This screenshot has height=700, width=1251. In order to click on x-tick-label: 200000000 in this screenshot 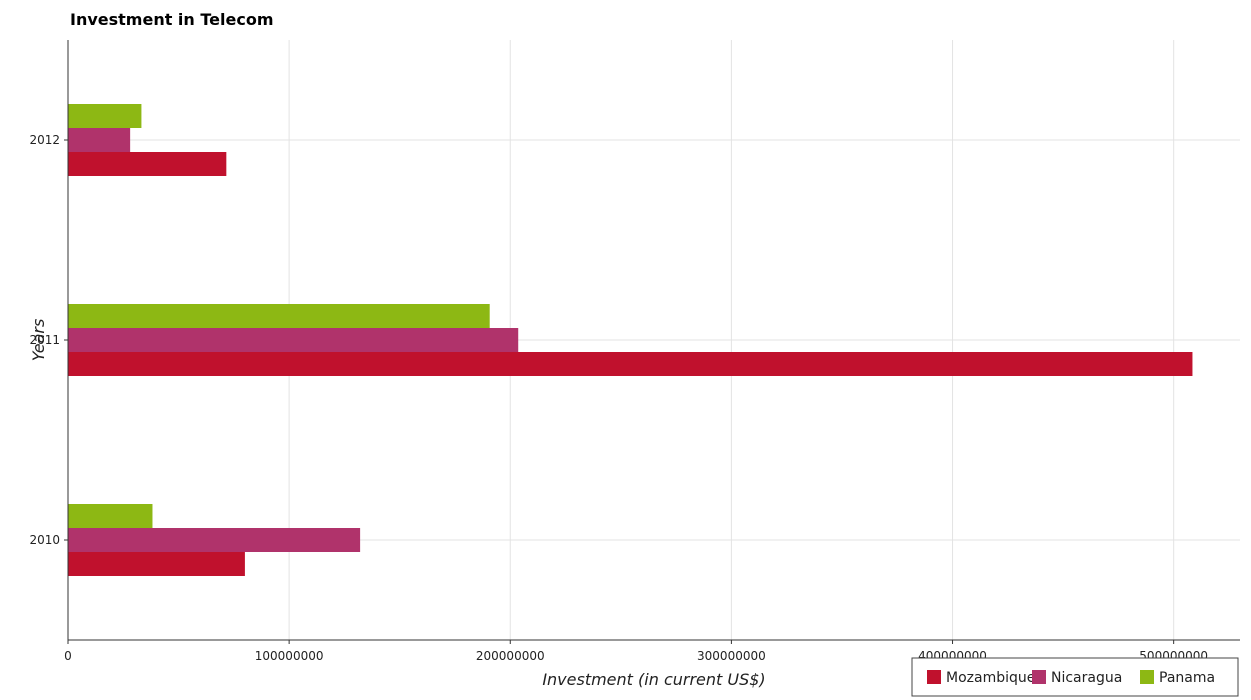, I will do `click(510, 656)`.